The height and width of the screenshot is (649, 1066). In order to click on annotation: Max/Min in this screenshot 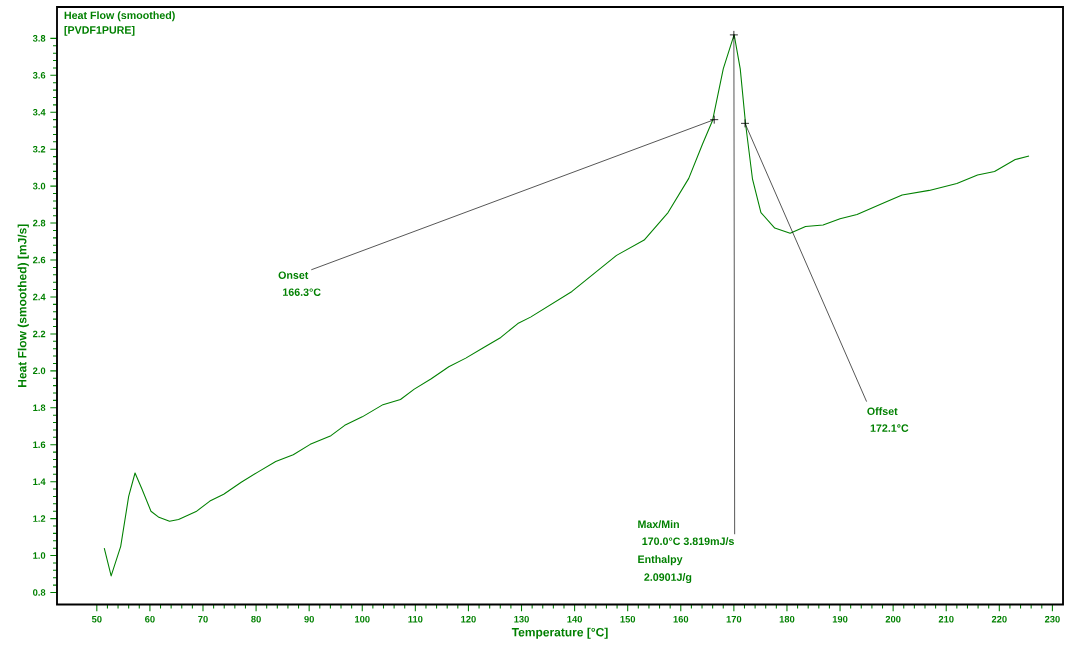, I will do `click(658, 524)`.